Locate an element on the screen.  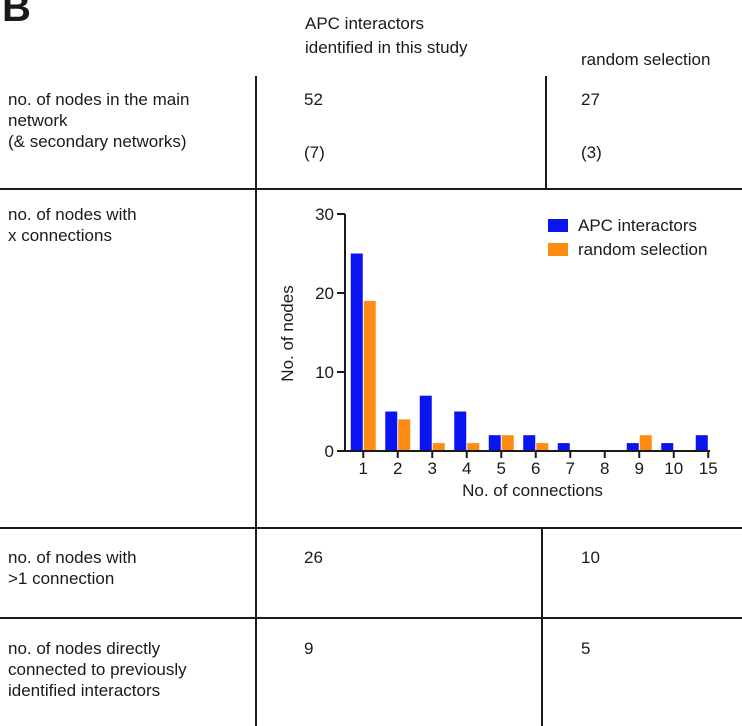
x-tick-label: 10 is located at coordinates (673, 468).